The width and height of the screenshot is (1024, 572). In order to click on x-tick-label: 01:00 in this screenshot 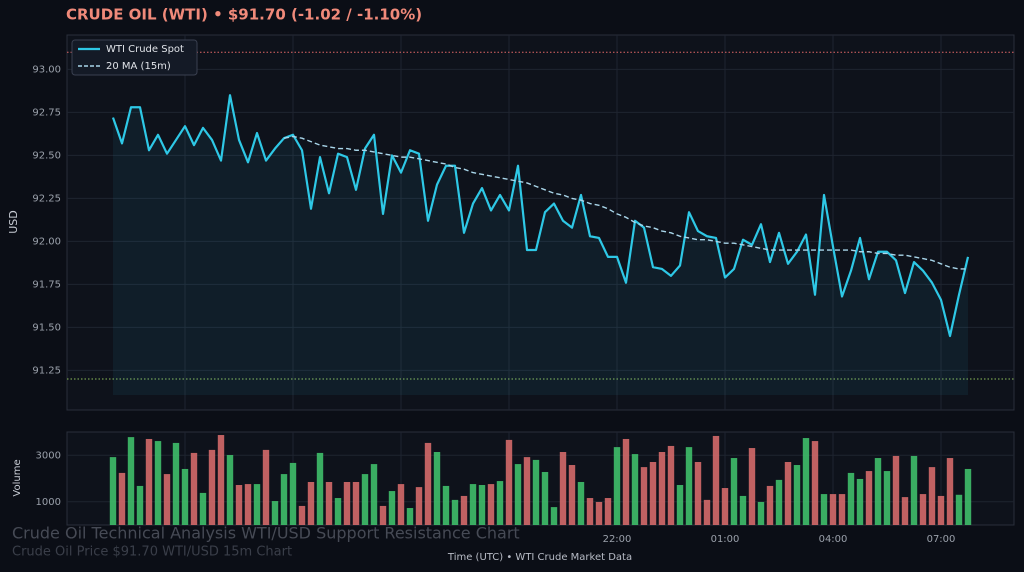, I will do `click(725, 539)`.